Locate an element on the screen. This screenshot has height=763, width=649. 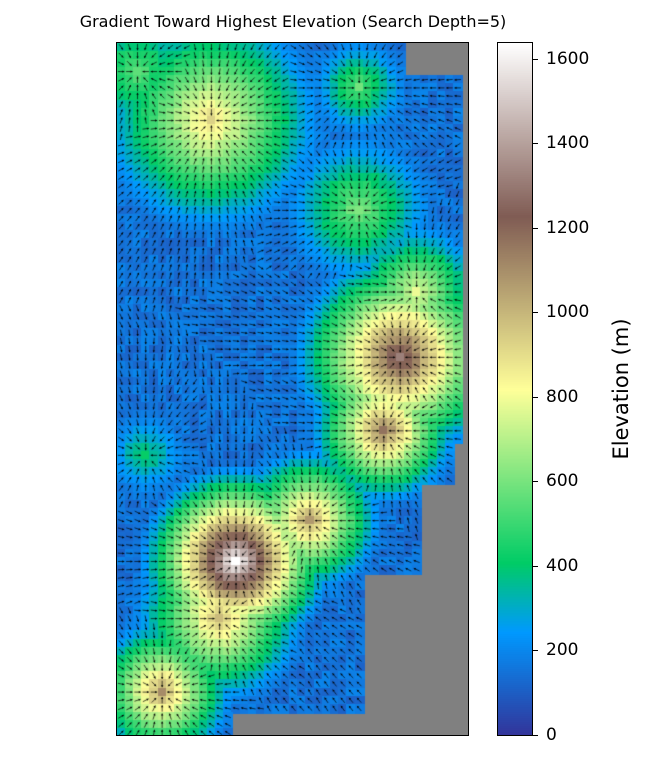
colorbar-tick-label: 800 is located at coordinates (562, 396).